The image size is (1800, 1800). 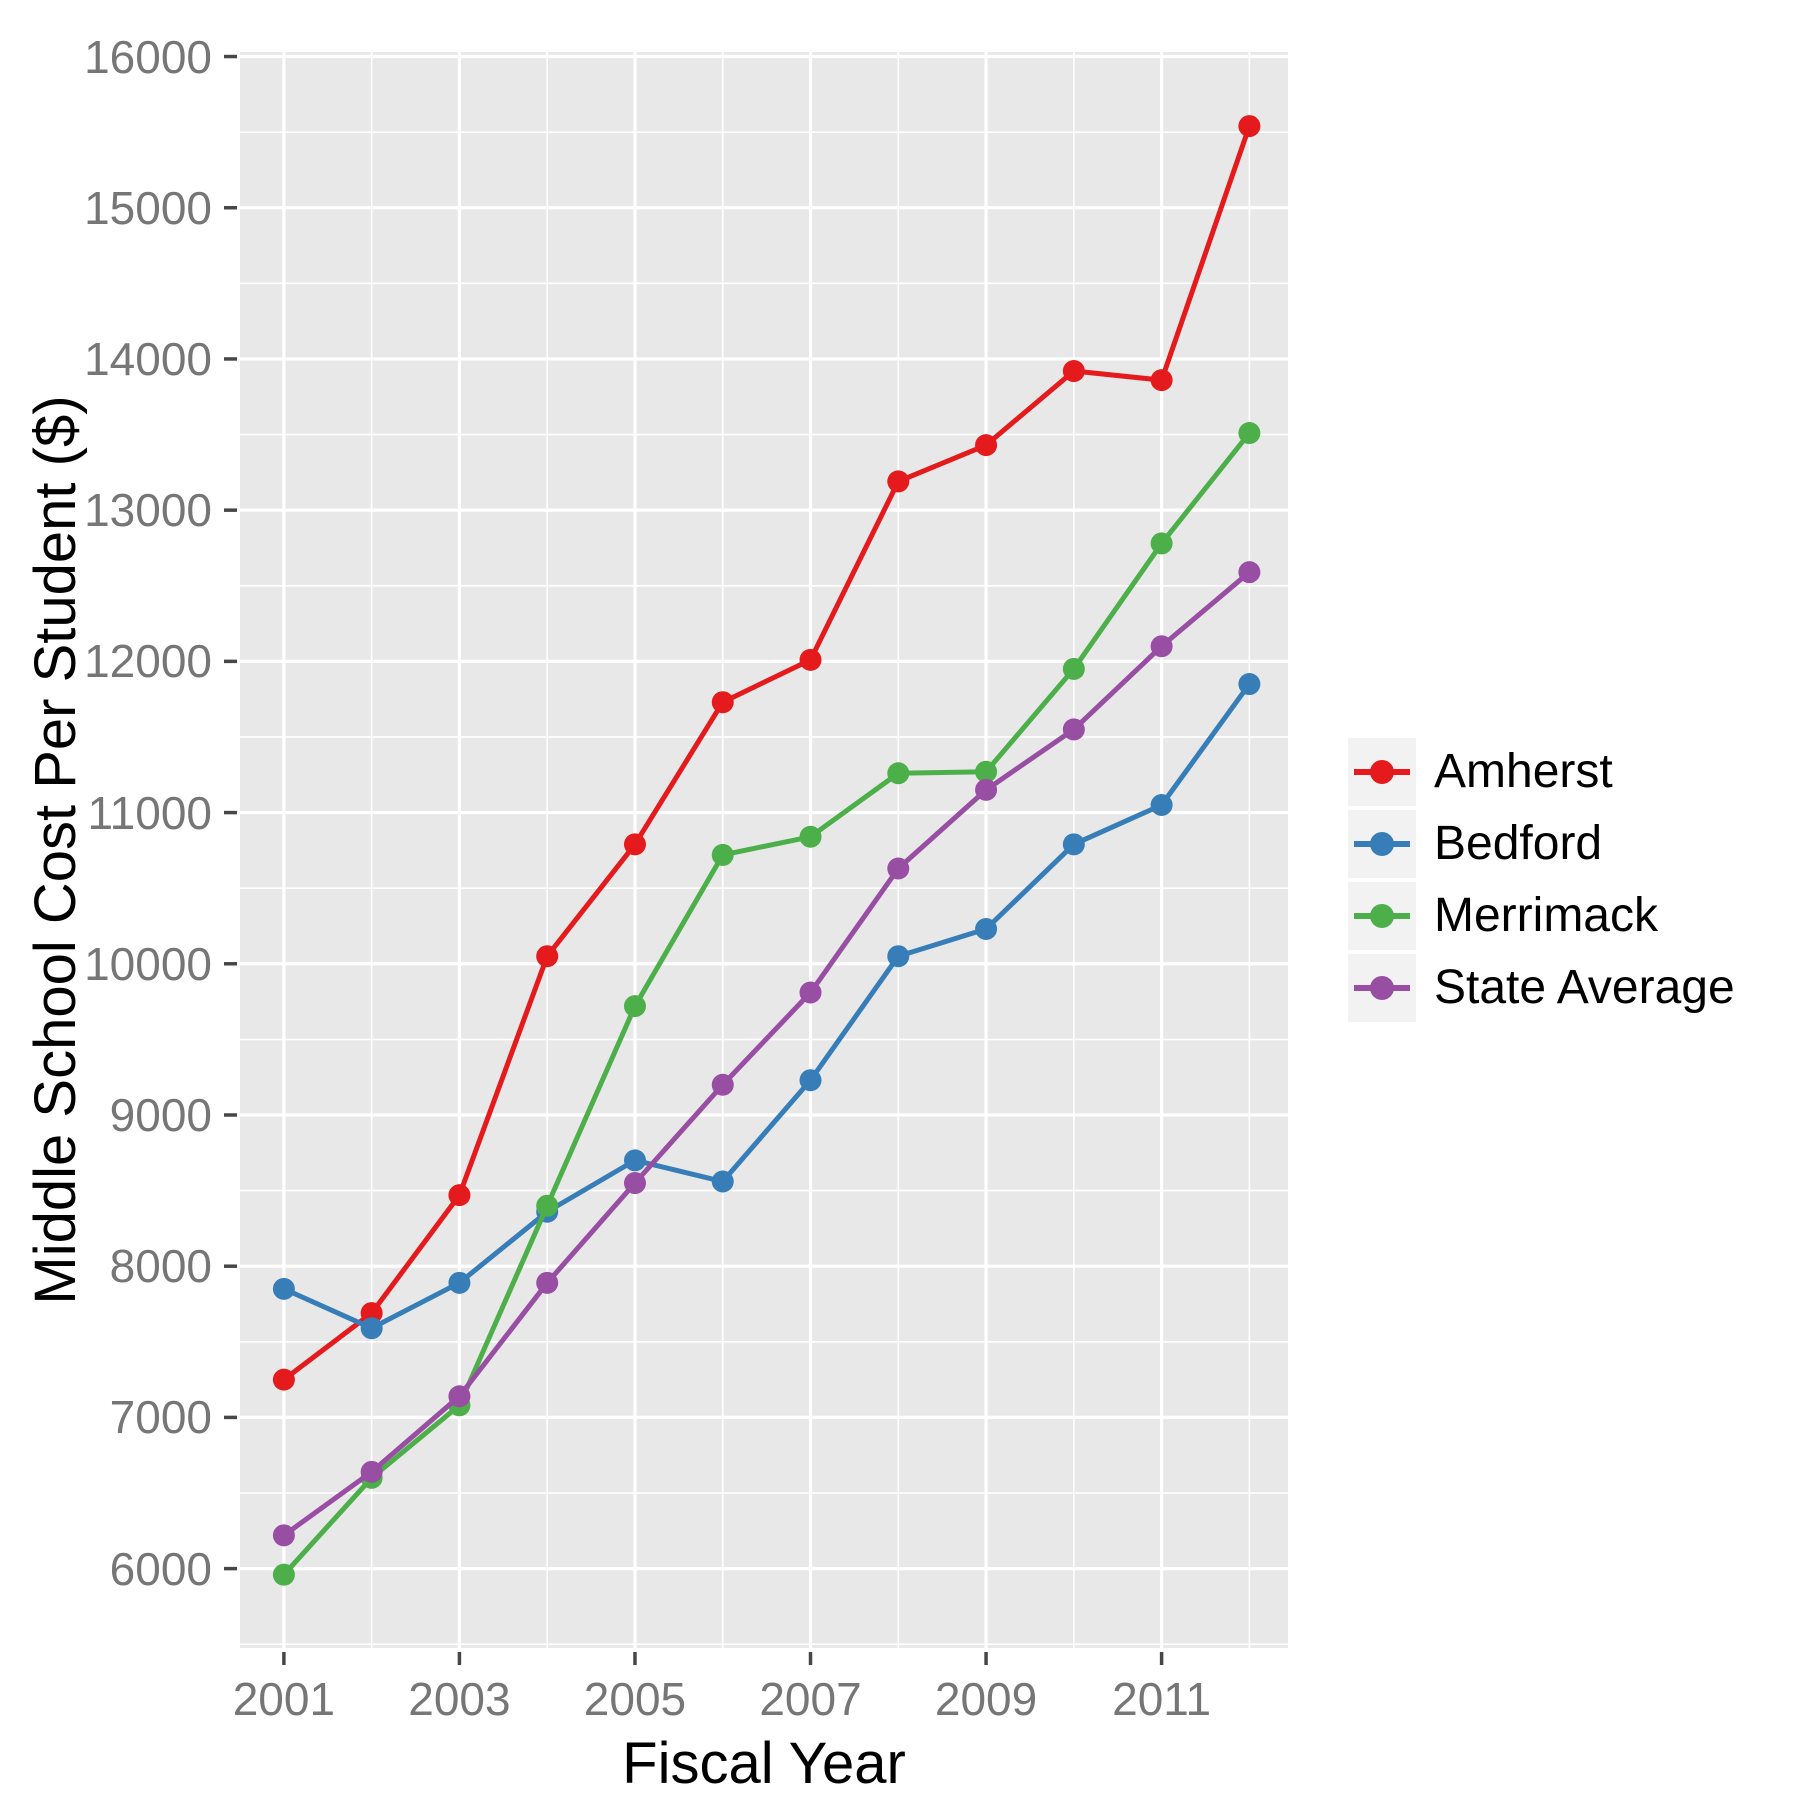 What do you see at coordinates (283, 1288) in the screenshot?
I see `point-bedford-2001` at bounding box center [283, 1288].